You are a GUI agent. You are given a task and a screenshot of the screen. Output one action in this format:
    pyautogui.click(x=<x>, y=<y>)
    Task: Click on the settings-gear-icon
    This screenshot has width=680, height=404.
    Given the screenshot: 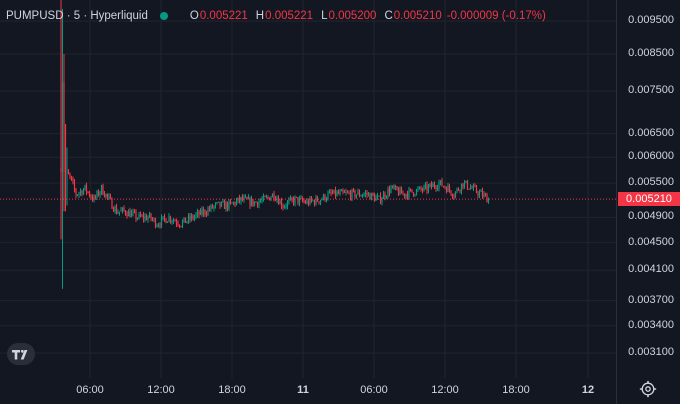 What is the action you would take?
    pyautogui.click(x=648, y=389)
    